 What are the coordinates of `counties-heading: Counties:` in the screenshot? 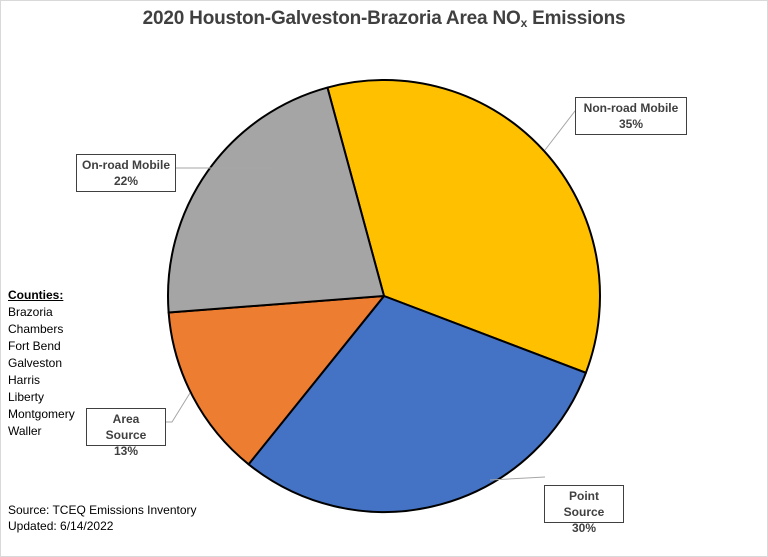 It's located at (36, 295).